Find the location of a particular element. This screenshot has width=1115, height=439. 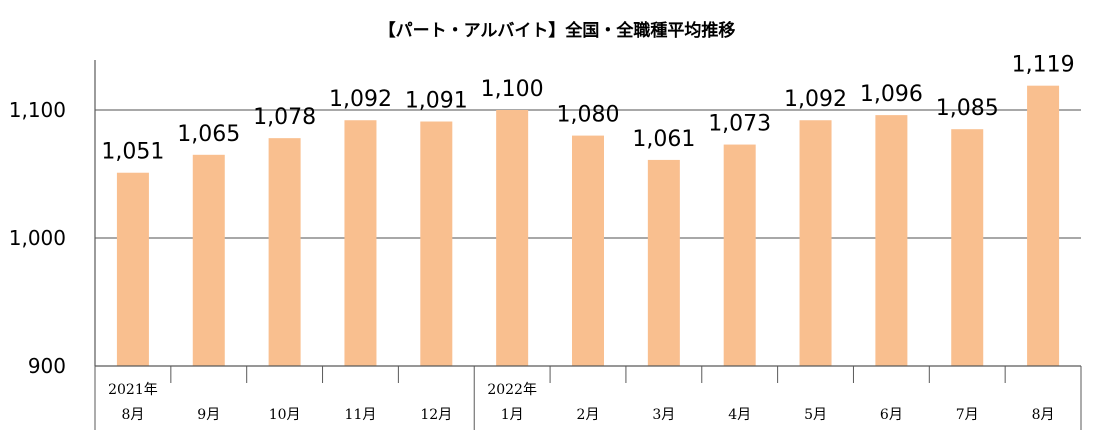

x-tick-label: 5月 is located at coordinates (815, 415).